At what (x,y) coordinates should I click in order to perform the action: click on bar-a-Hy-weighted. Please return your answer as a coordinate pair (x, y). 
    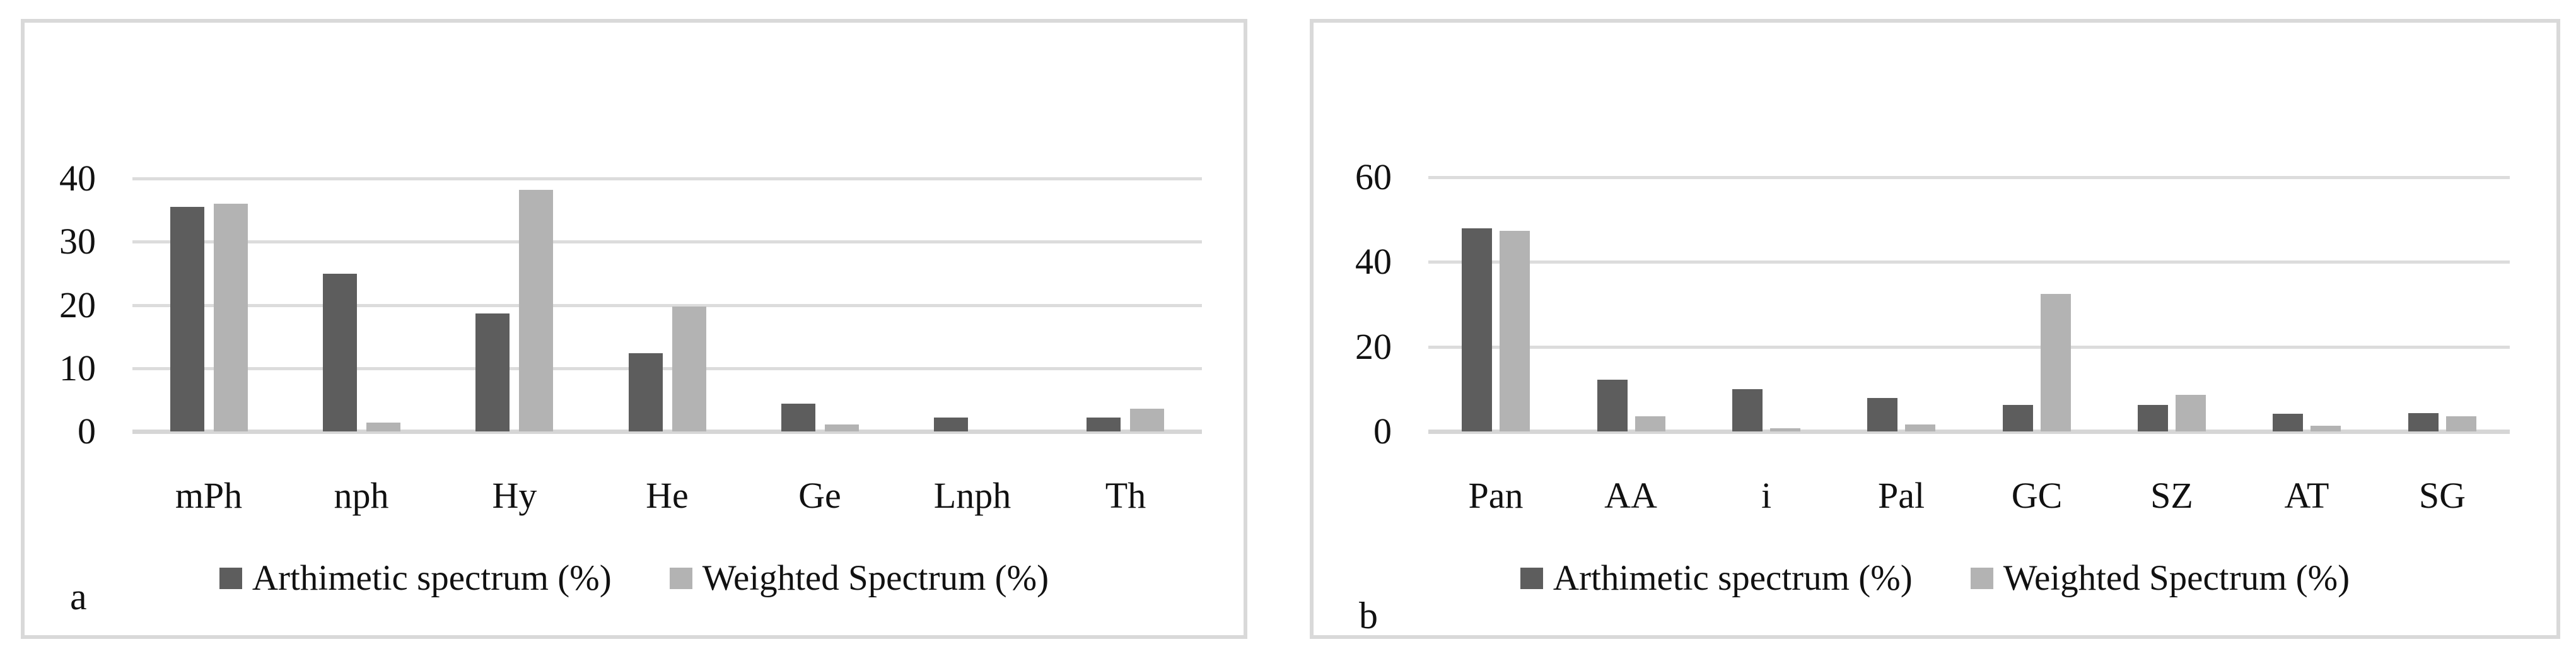
    Looking at the image, I should click on (536, 310).